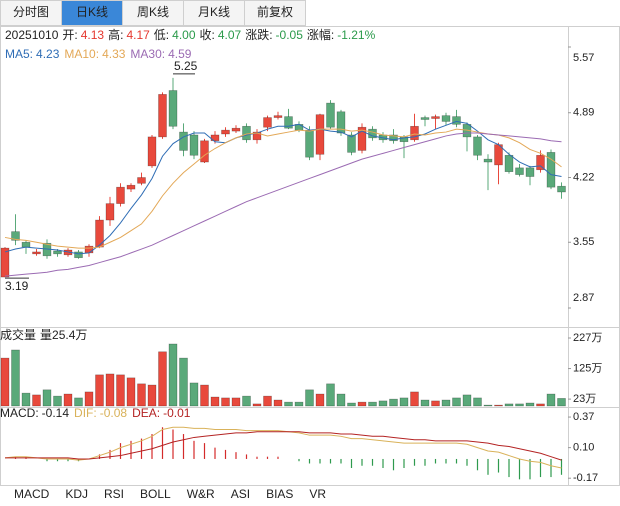 Image resolution: width=620 pixels, height=506 pixels. What do you see at coordinates (114, 494) in the screenshot?
I see `indicator-tab: RSI` at bounding box center [114, 494].